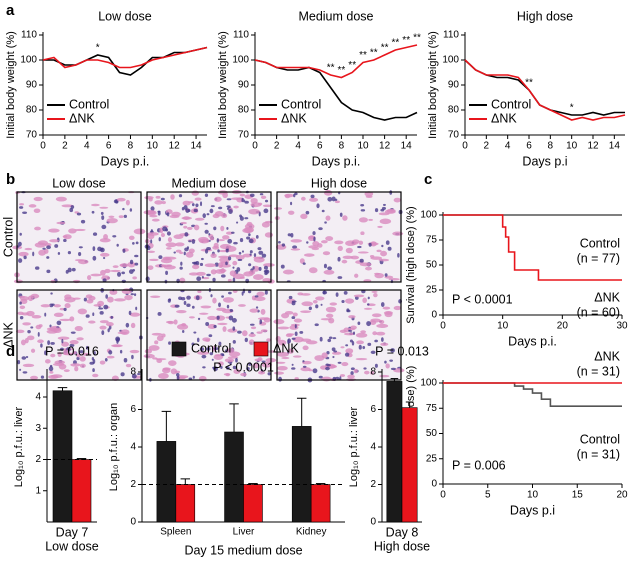 The width and height of the screenshot is (630, 576). What do you see at coordinates (335, 16) in the screenshot?
I see `chart-title: Medium dose` at bounding box center [335, 16].